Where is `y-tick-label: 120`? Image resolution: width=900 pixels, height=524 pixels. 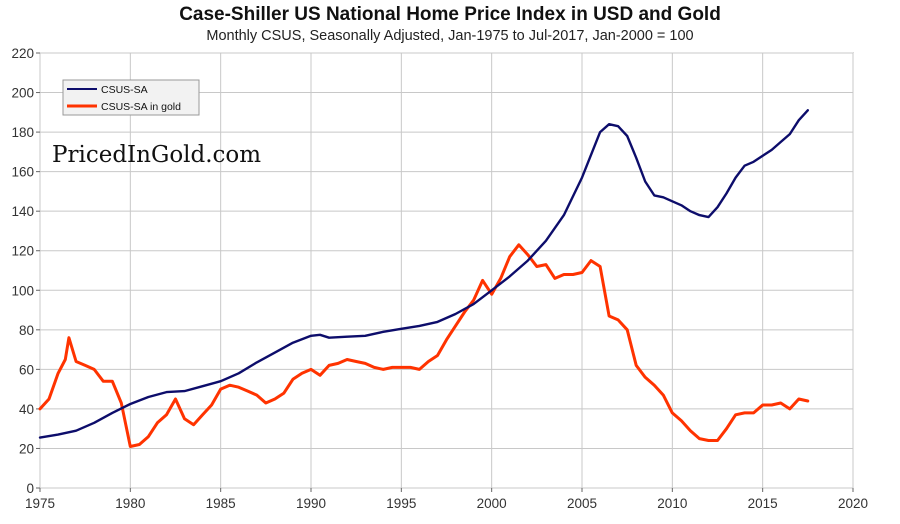 y-tick-label: 120 is located at coordinates (22, 251).